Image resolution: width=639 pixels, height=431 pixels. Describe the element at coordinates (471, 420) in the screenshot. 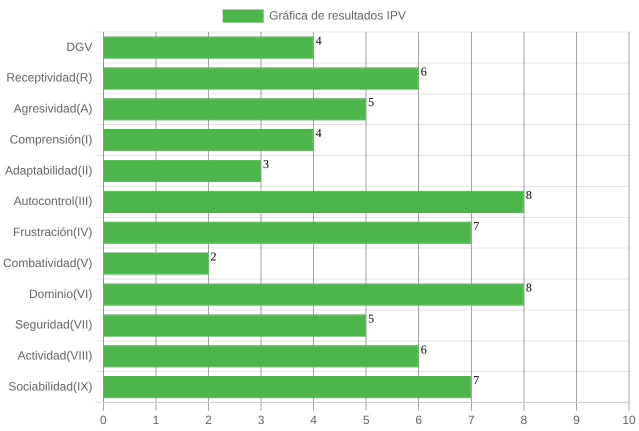

I see `x-tick-label: 7` at that location.